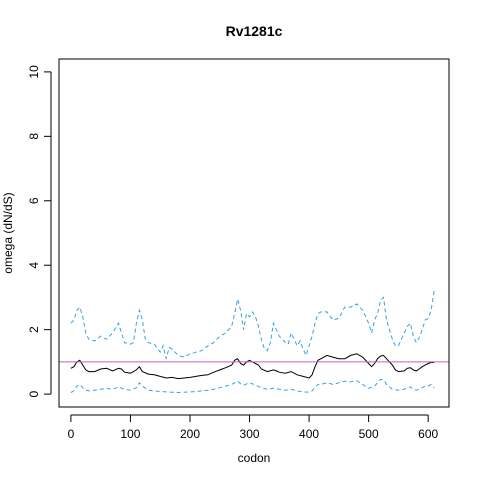 The width and height of the screenshot is (480, 480). What do you see at coordinates (34, 265) in the screenshot?
I see `y-tick-label: 4` at bounding box center [34, 265].